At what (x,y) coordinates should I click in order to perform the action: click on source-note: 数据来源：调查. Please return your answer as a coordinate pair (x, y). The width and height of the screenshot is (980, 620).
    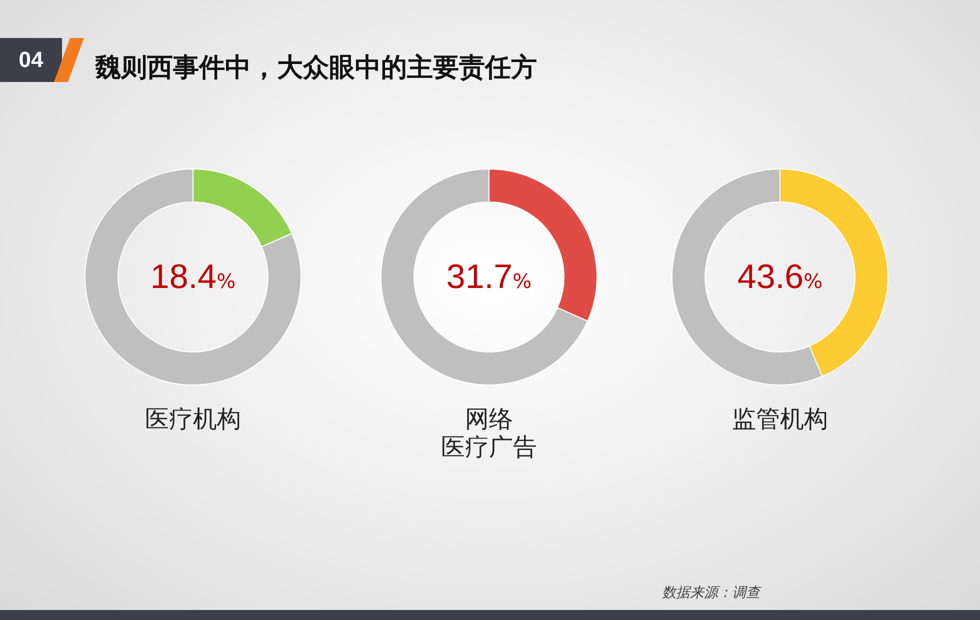
    Looking at the image, I should click on (711, 593).